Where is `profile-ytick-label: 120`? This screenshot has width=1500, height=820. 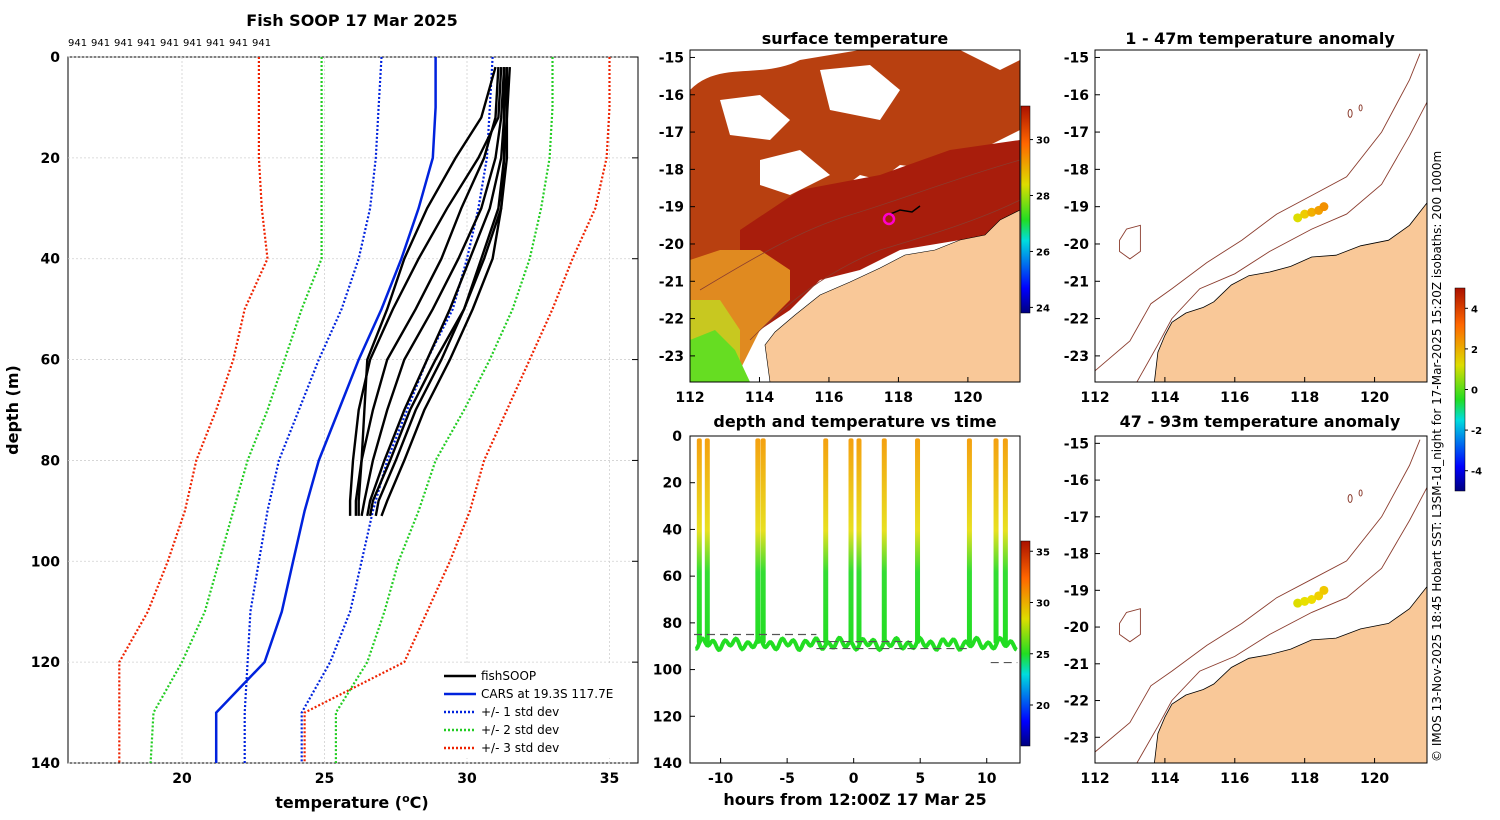
profile-ytick-label: 120 is located at coordinates (45, 663).